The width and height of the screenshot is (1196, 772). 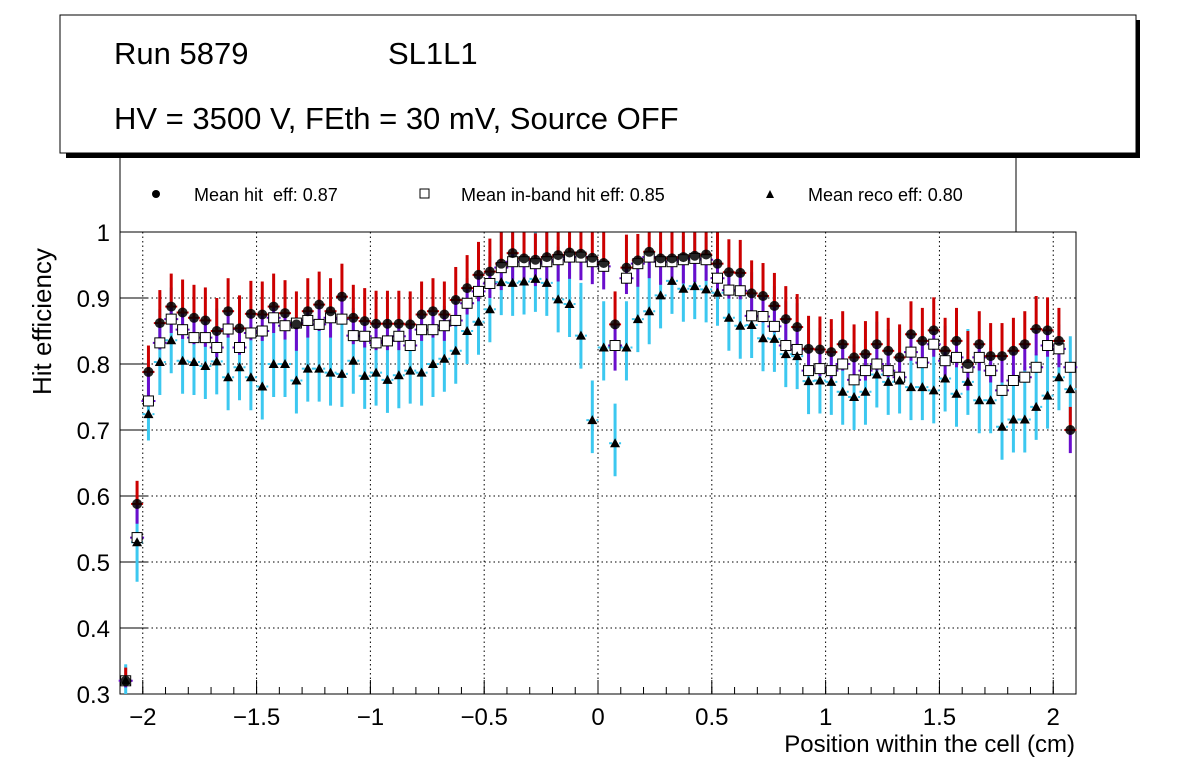 What do you see at coordinates (396, 118) in the screenshot?
I see `conditions-label: HV = 3500 V, FEth = 30 mV, Source OFF` at bounding box center [396, 118].